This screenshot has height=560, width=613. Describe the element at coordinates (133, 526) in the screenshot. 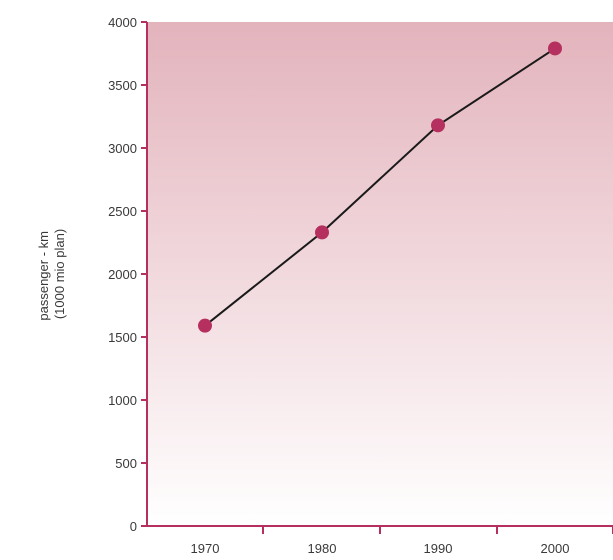

I see `y-tick-label: 0` at that location.